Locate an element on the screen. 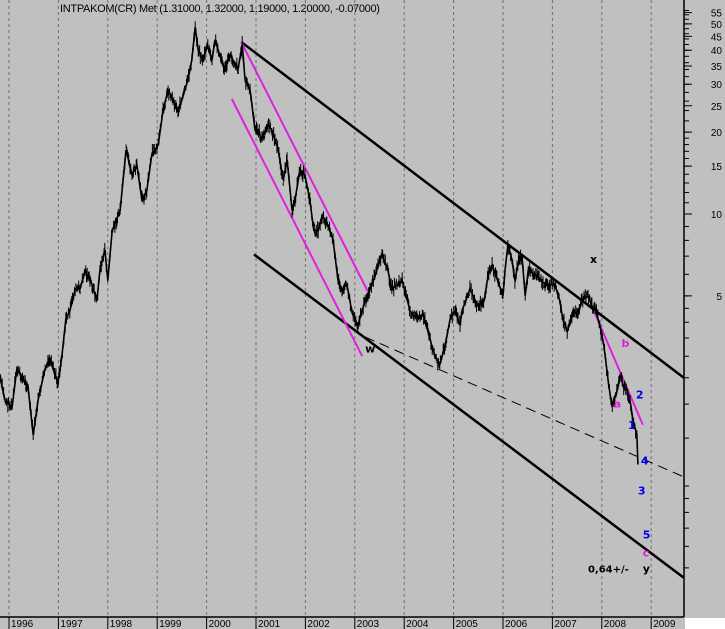  axis-corner is located at coordinates (705, 623).